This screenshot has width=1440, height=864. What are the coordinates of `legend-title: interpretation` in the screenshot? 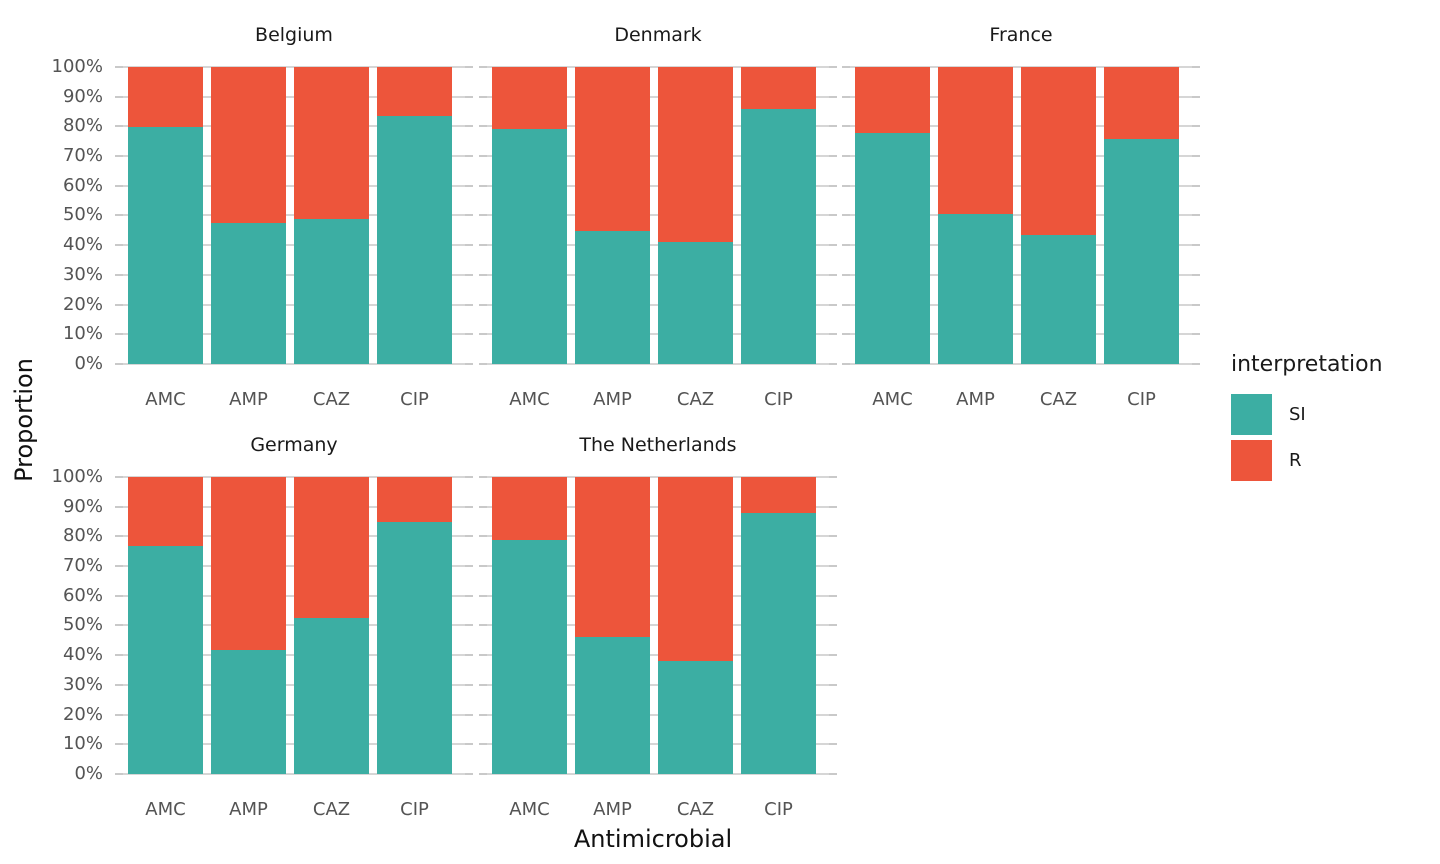 It's located at (1307, 364).